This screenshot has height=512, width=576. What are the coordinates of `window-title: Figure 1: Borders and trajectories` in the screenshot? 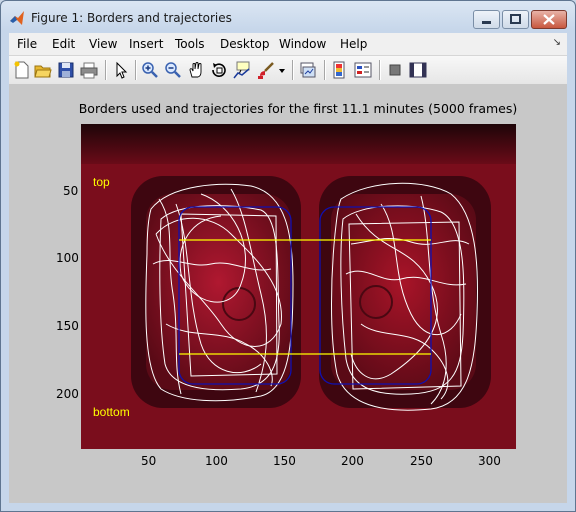 It's located at (131, 18).